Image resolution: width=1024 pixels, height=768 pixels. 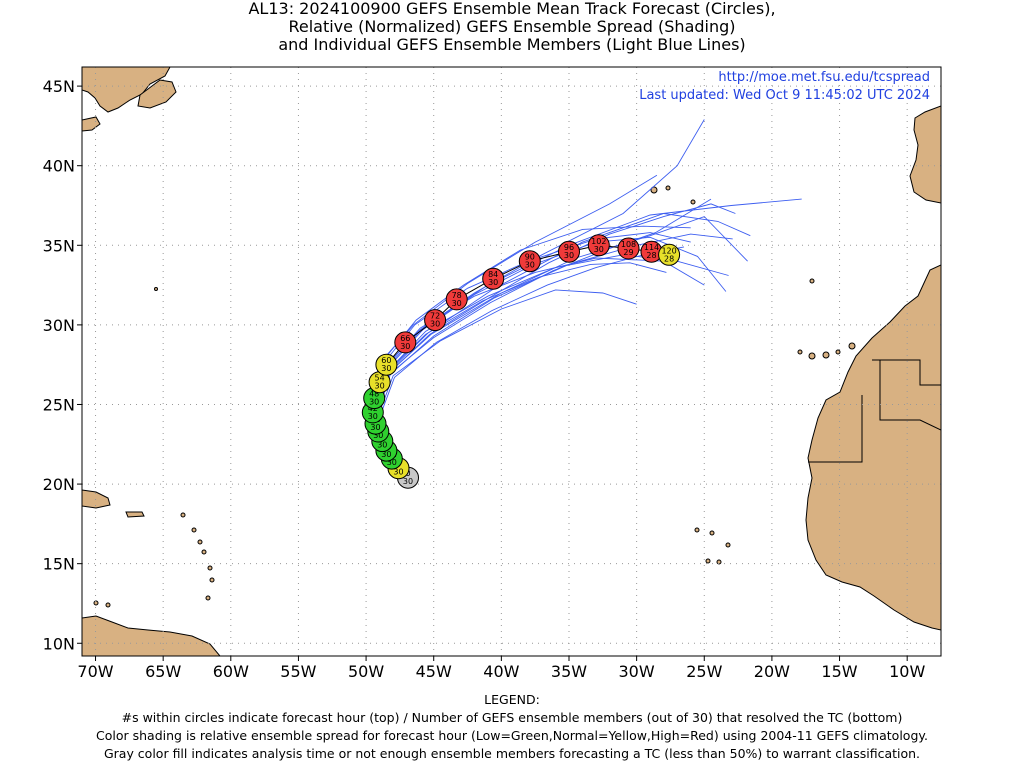 I want to click on forecast-hour-label: 84, so click(x=493, y=274).